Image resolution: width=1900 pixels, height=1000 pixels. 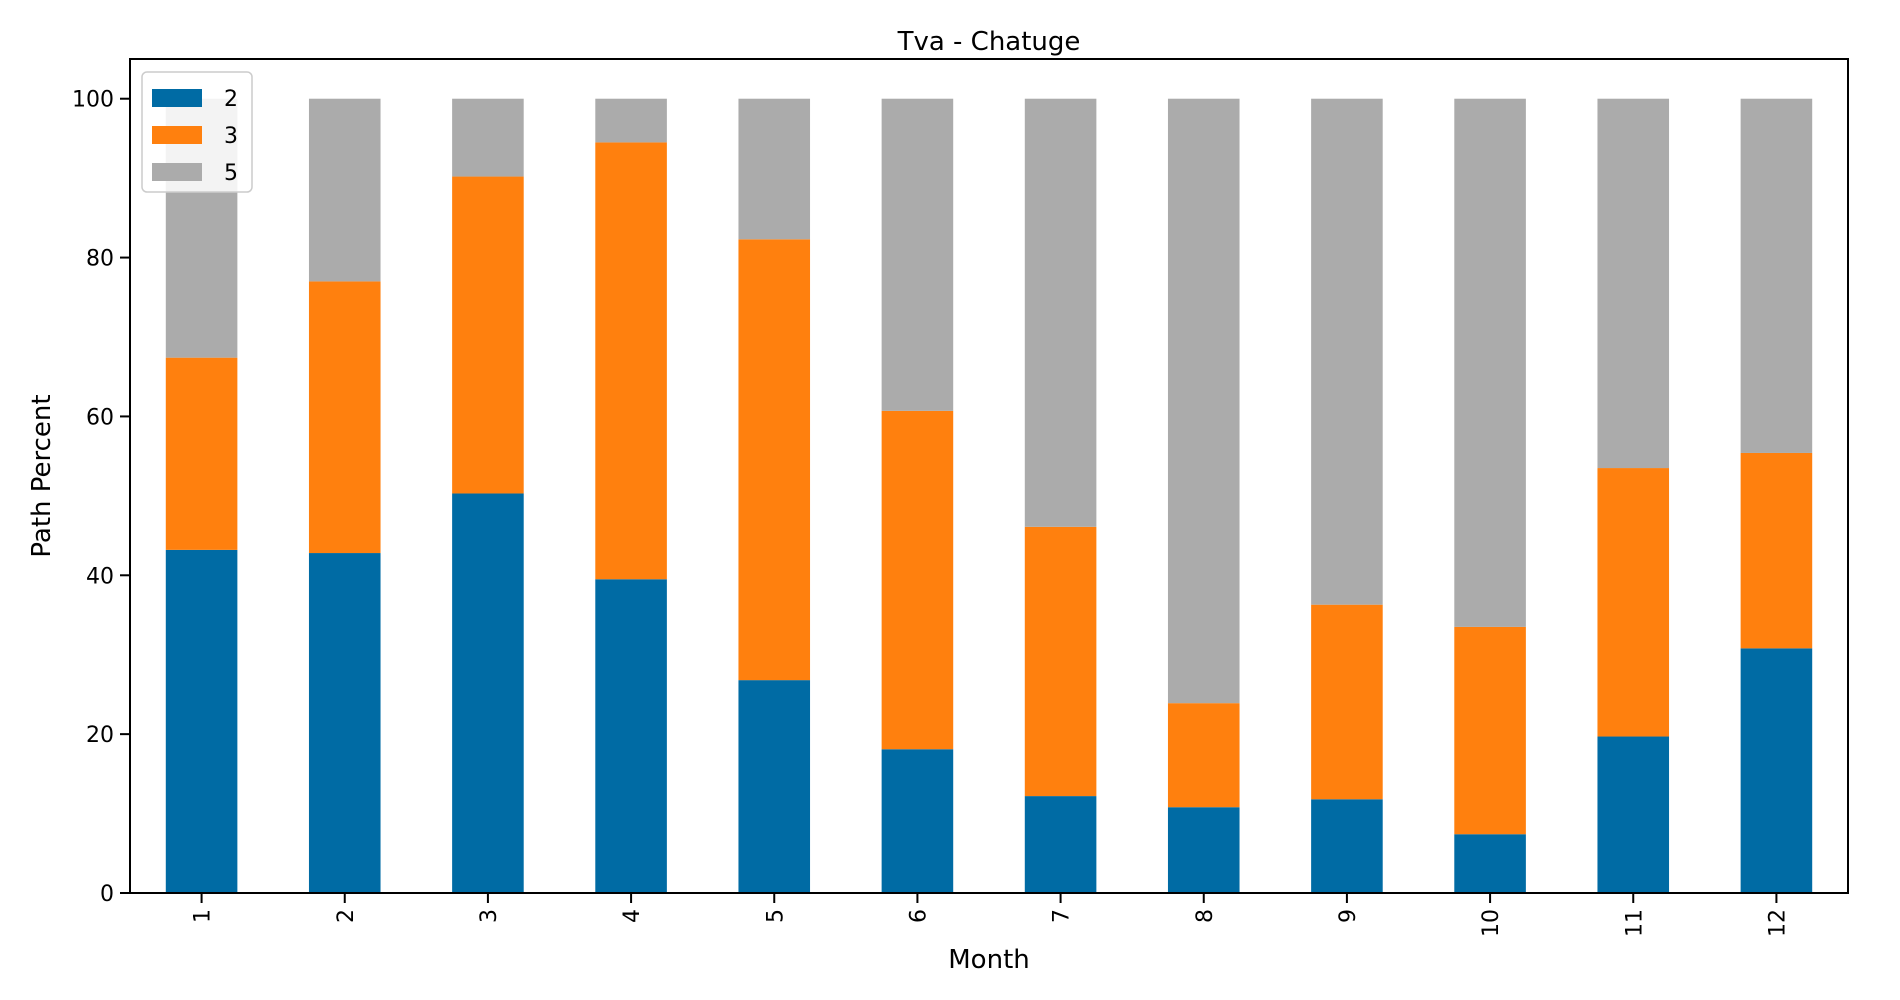 What do you see at coordinates (989, 42) in the screenshot?
I see `chart-title: Tva - Chatuge` at bounding box center [989, 42].